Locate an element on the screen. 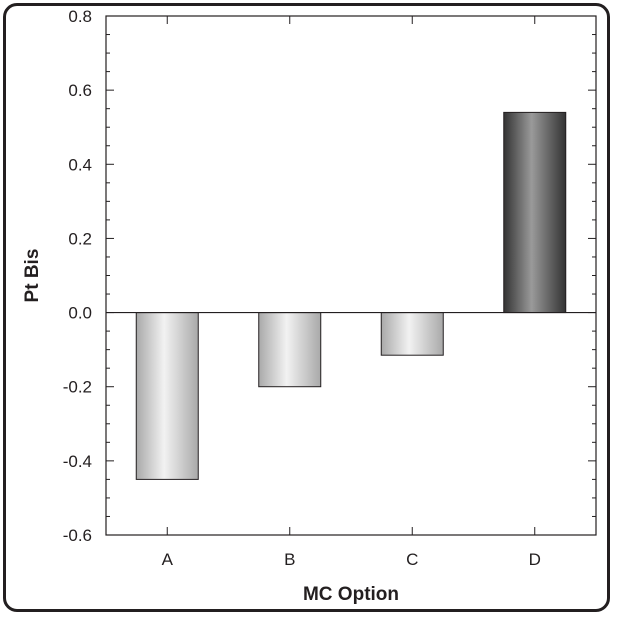 Image resolution: width=619 pixels, height=621 pixels. y-tick-label: 0.8 is located at coordinates (80, 16).